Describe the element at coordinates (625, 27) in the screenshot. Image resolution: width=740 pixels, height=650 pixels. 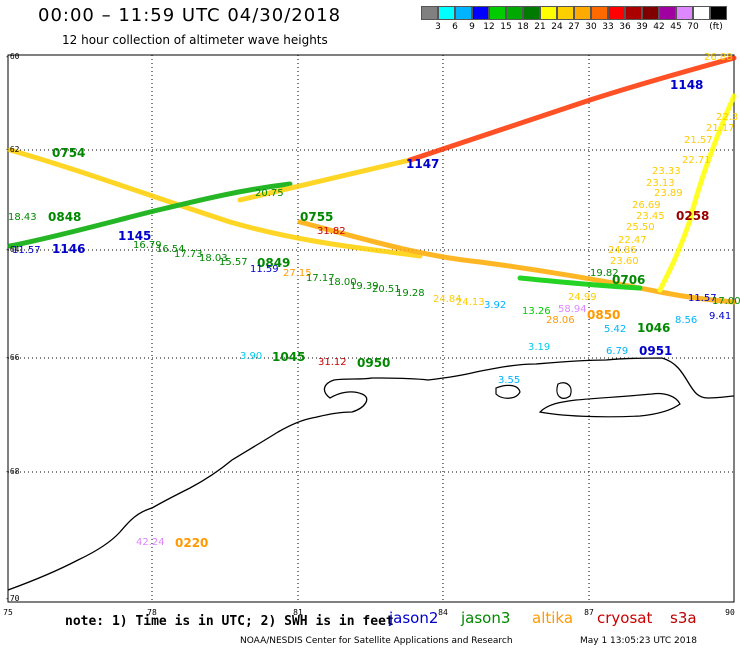
I see `color-scale-label: 36` at that location.